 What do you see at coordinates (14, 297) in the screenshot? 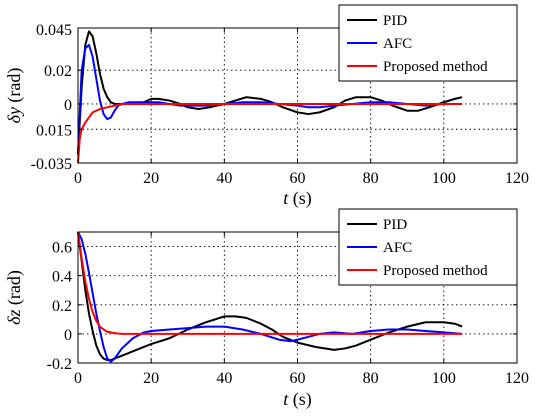
I see `y-axis-label: δz (rad)` at bounding box center [14, 297].